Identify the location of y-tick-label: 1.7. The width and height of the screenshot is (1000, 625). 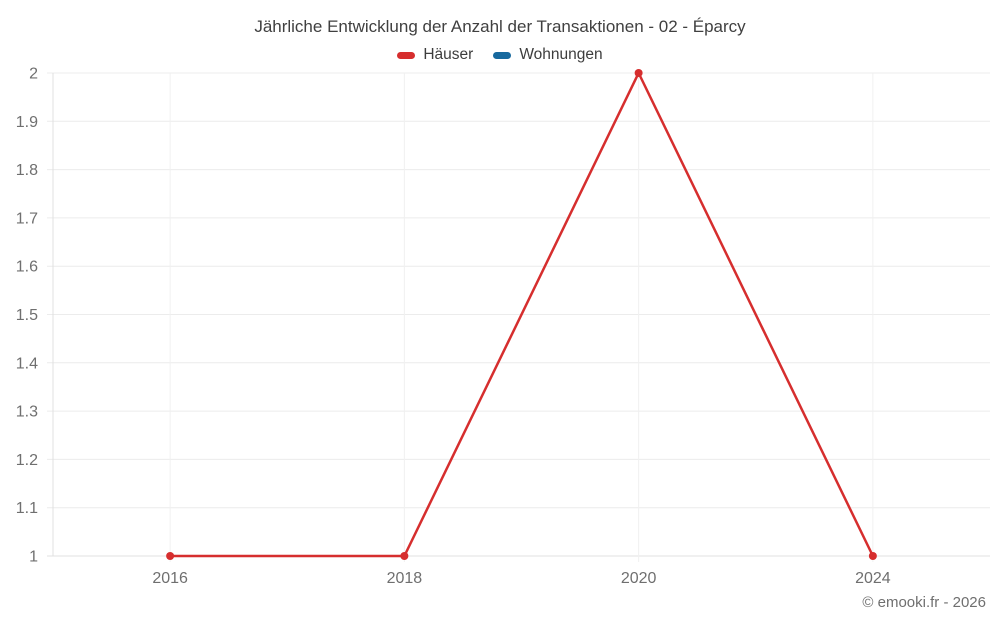
(27, 218).